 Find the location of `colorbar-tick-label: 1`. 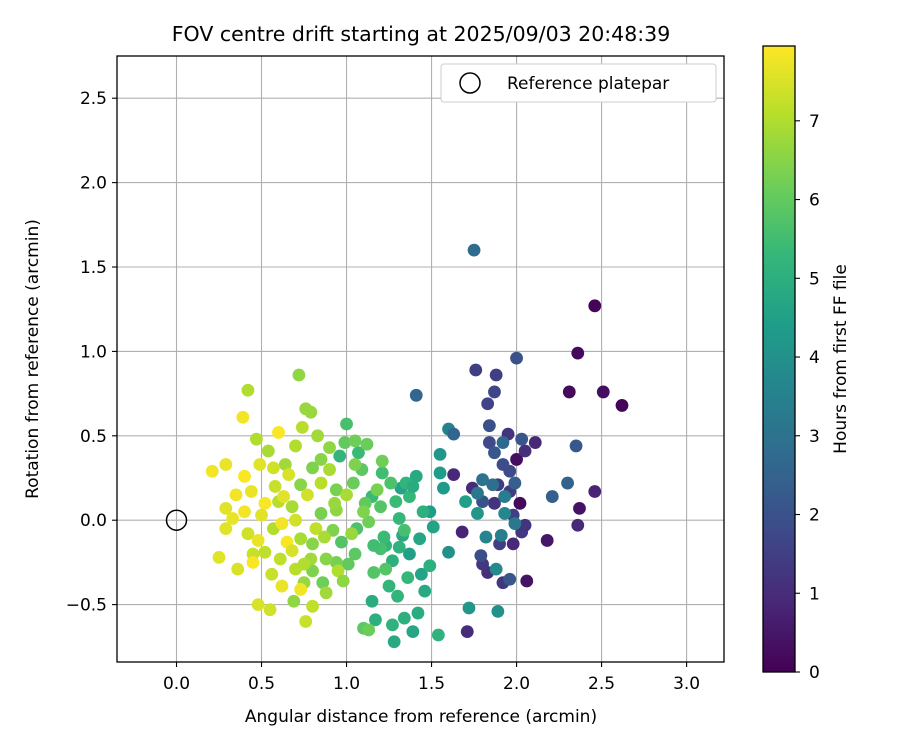

colorbar-tick-label: 1 is located at coordinates (814, 594).